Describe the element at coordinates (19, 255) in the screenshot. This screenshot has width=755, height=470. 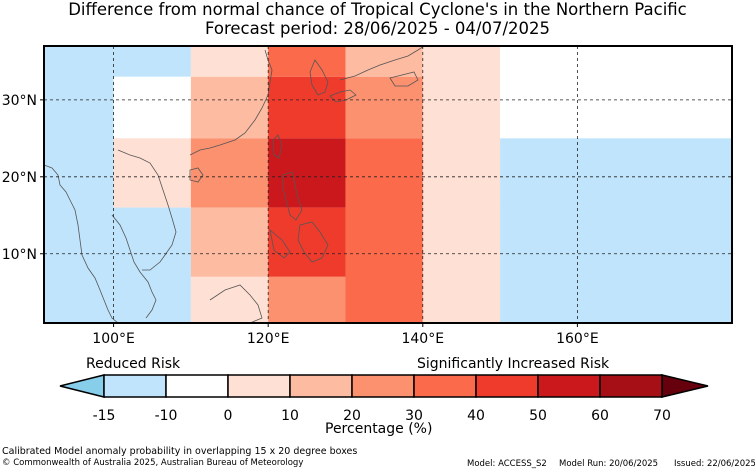
I see `lat-tick-label: 10°N` at that location.